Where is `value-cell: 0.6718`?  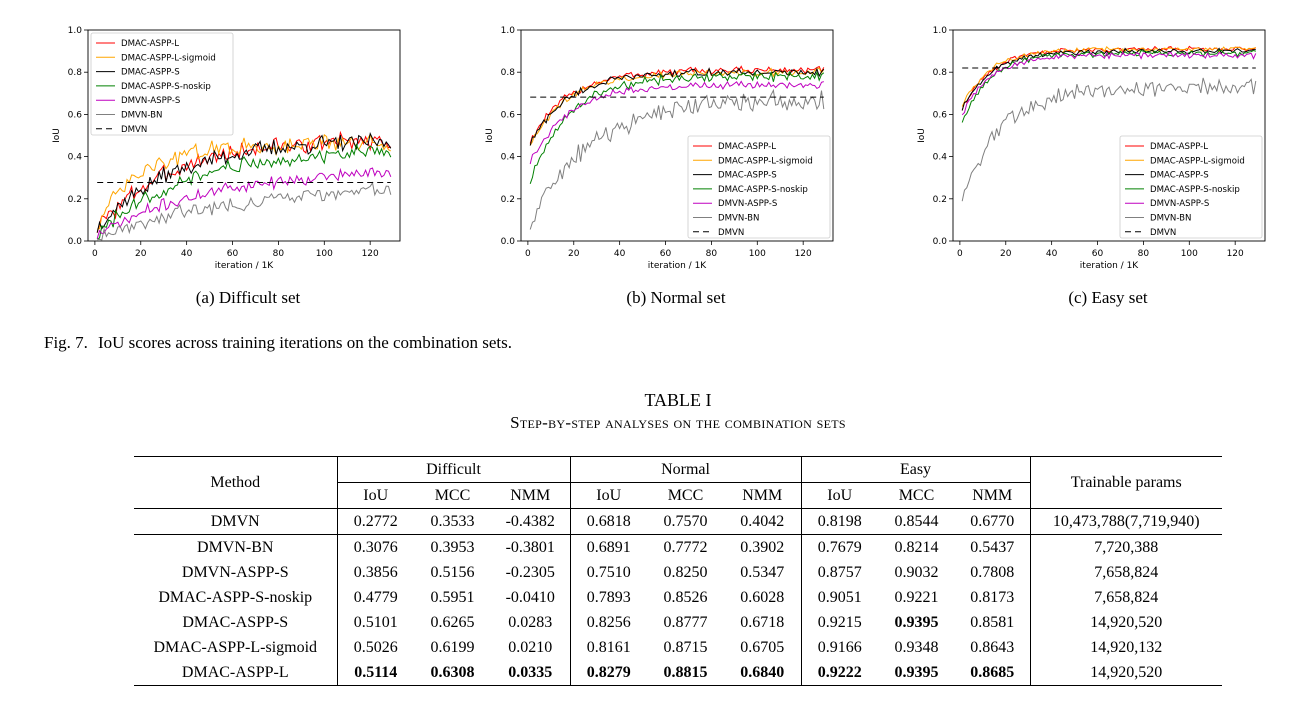 value-cell: 0.6718 is located at coordinates (762, 622).